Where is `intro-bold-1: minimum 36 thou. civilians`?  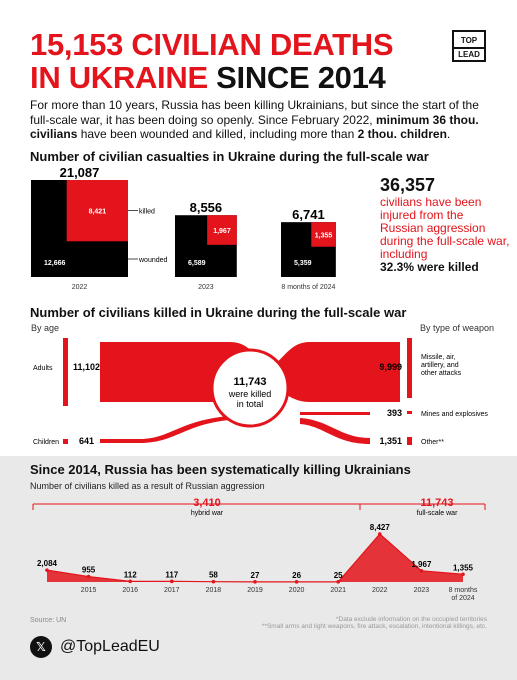 intro-bold-1: minimum 36 thou. civilians is located at coordinates (254, 127).